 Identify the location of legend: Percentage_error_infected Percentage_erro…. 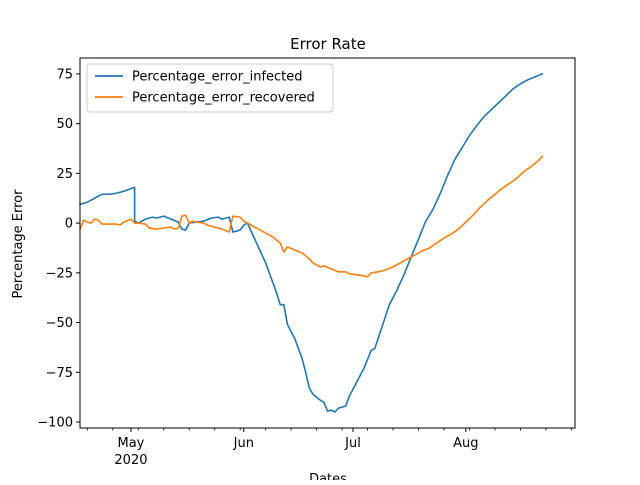
(210, 88).